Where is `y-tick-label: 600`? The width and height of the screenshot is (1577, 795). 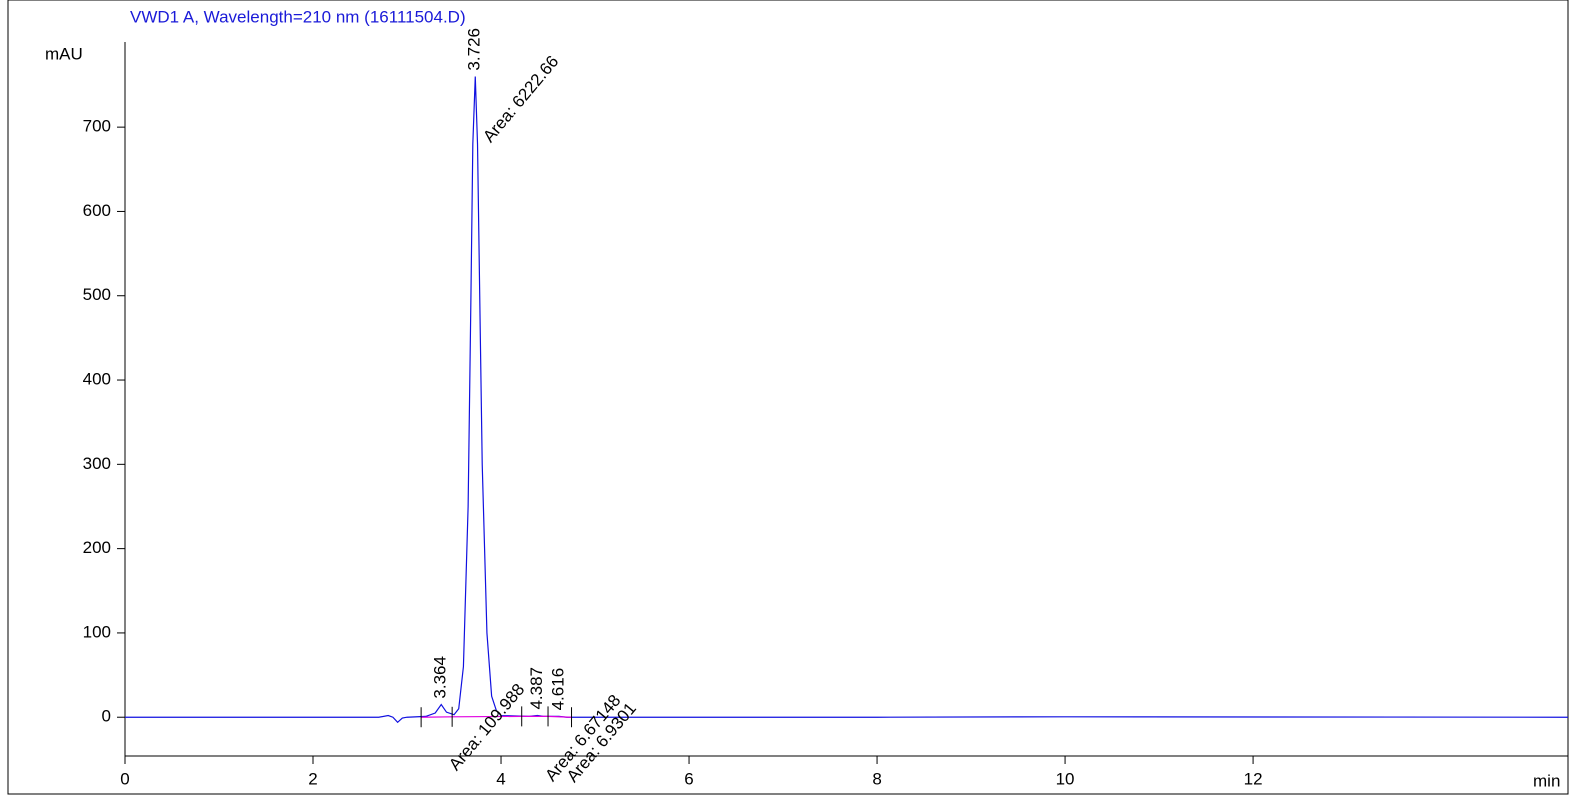 y-tick-label: 600 is located at coordinates (97, 210).